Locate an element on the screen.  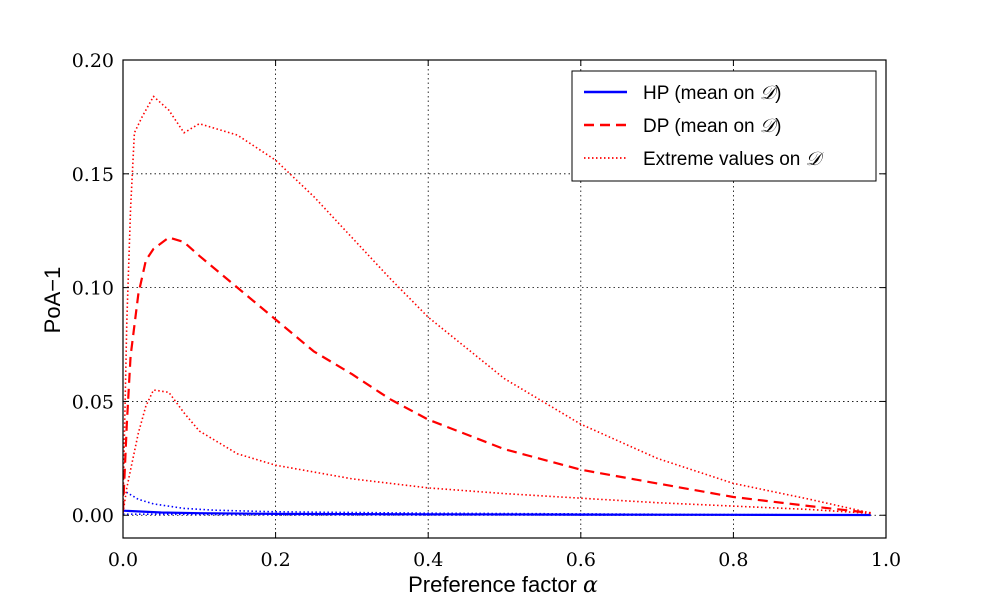
y-tick-label: 0.05 is located at coordinates (93, 402).